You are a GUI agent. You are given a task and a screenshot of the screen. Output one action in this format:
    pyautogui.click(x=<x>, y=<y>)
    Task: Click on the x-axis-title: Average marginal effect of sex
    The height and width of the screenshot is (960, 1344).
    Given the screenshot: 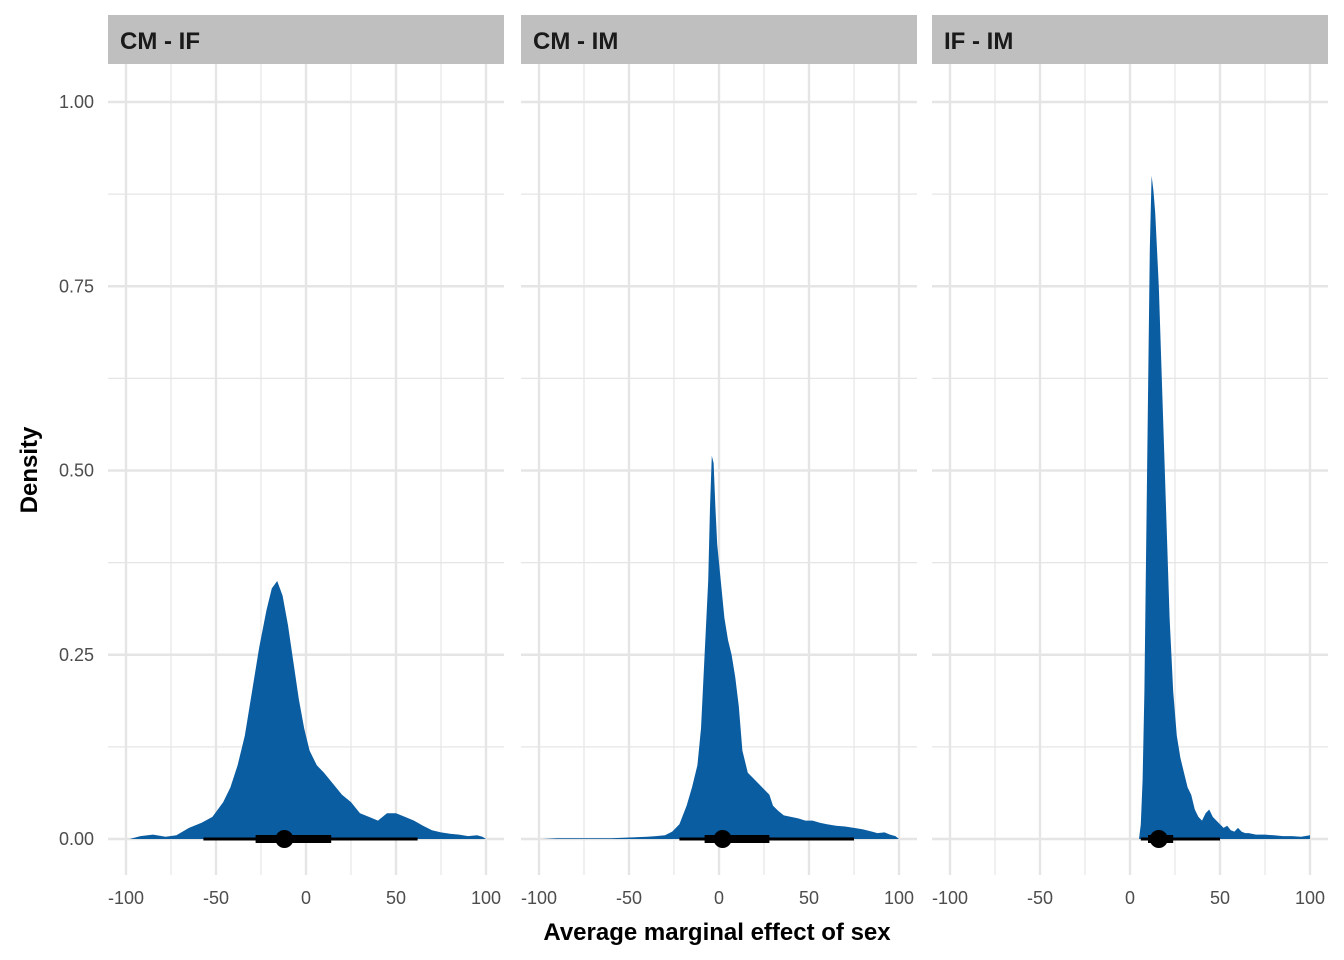 What is the action you would take?
    pyautogui.click(x=717, y=932)
    